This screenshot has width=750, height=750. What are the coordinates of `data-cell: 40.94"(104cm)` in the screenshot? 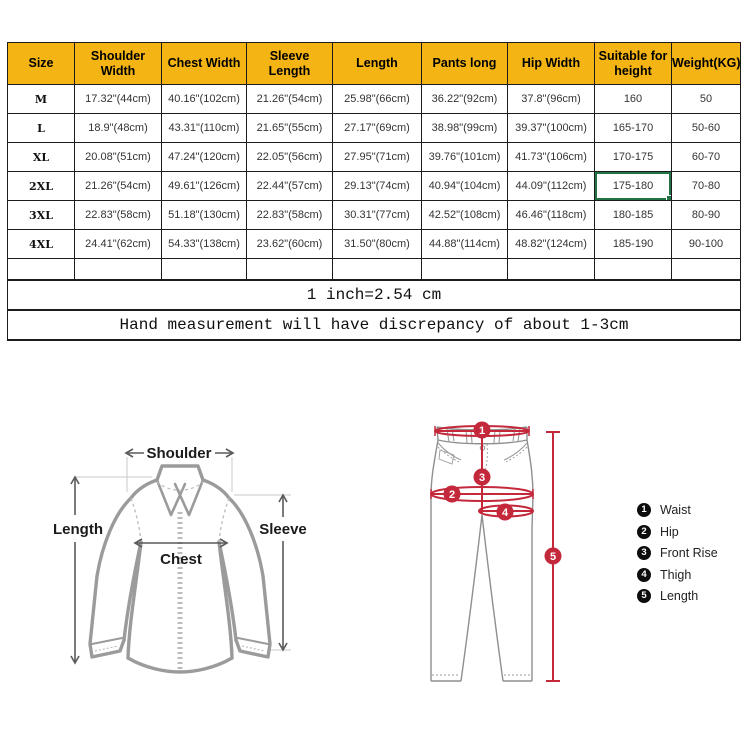 It's located at (464, 186).